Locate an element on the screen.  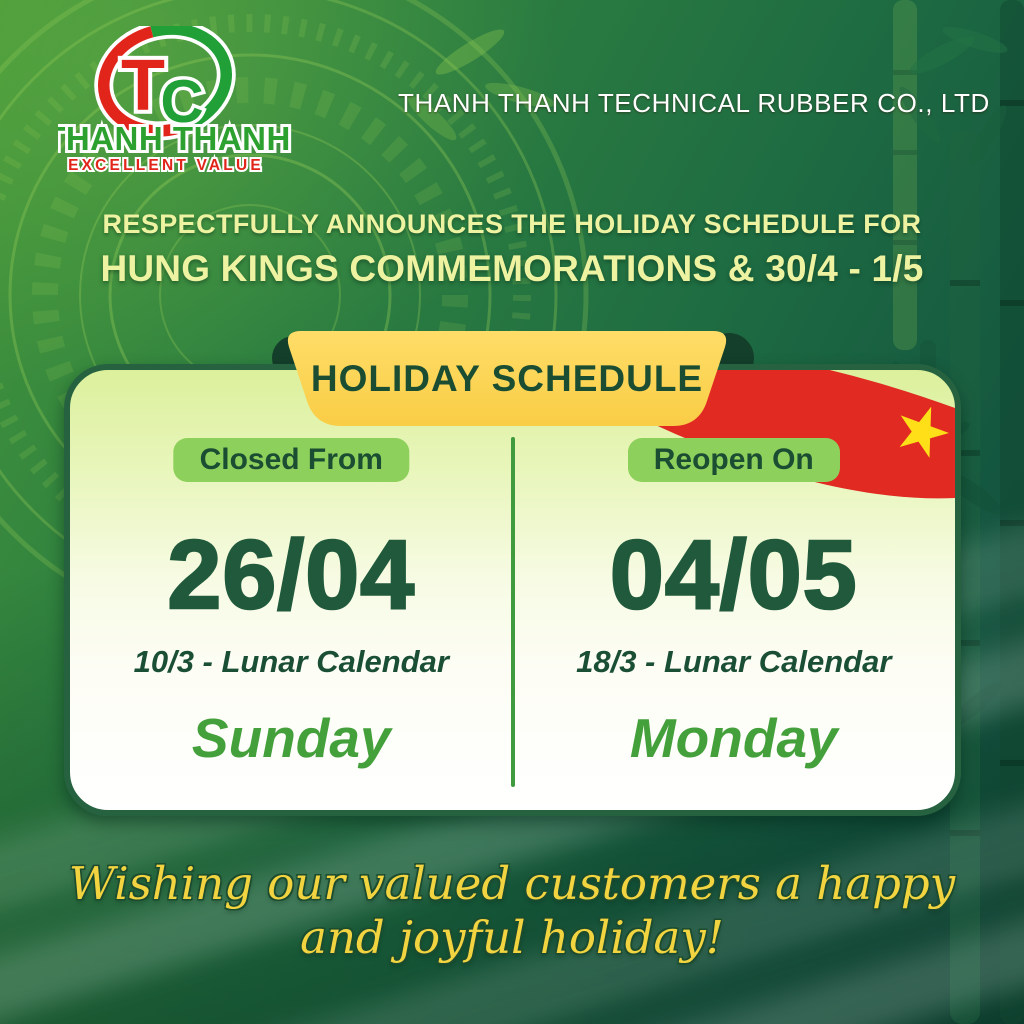
logo-letter-c: C is located at coordinates (181, 101).